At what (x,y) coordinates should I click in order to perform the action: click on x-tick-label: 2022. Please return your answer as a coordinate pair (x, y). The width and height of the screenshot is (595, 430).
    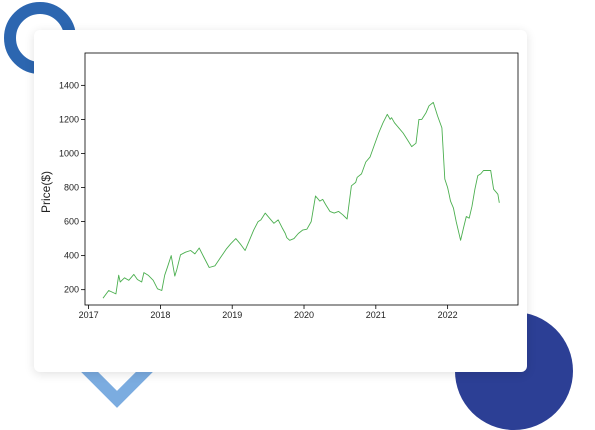
    Looking at the image, I should click on (448, 315).